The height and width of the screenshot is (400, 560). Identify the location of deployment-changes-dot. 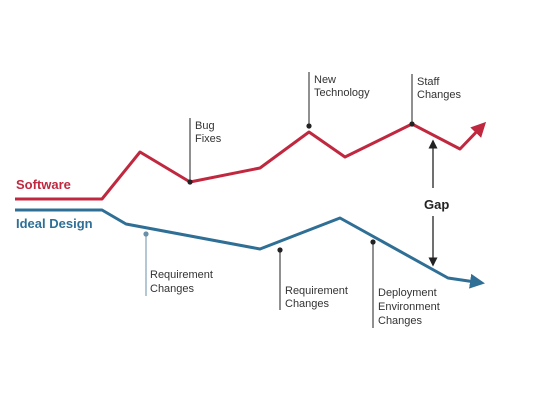
(373, 242).